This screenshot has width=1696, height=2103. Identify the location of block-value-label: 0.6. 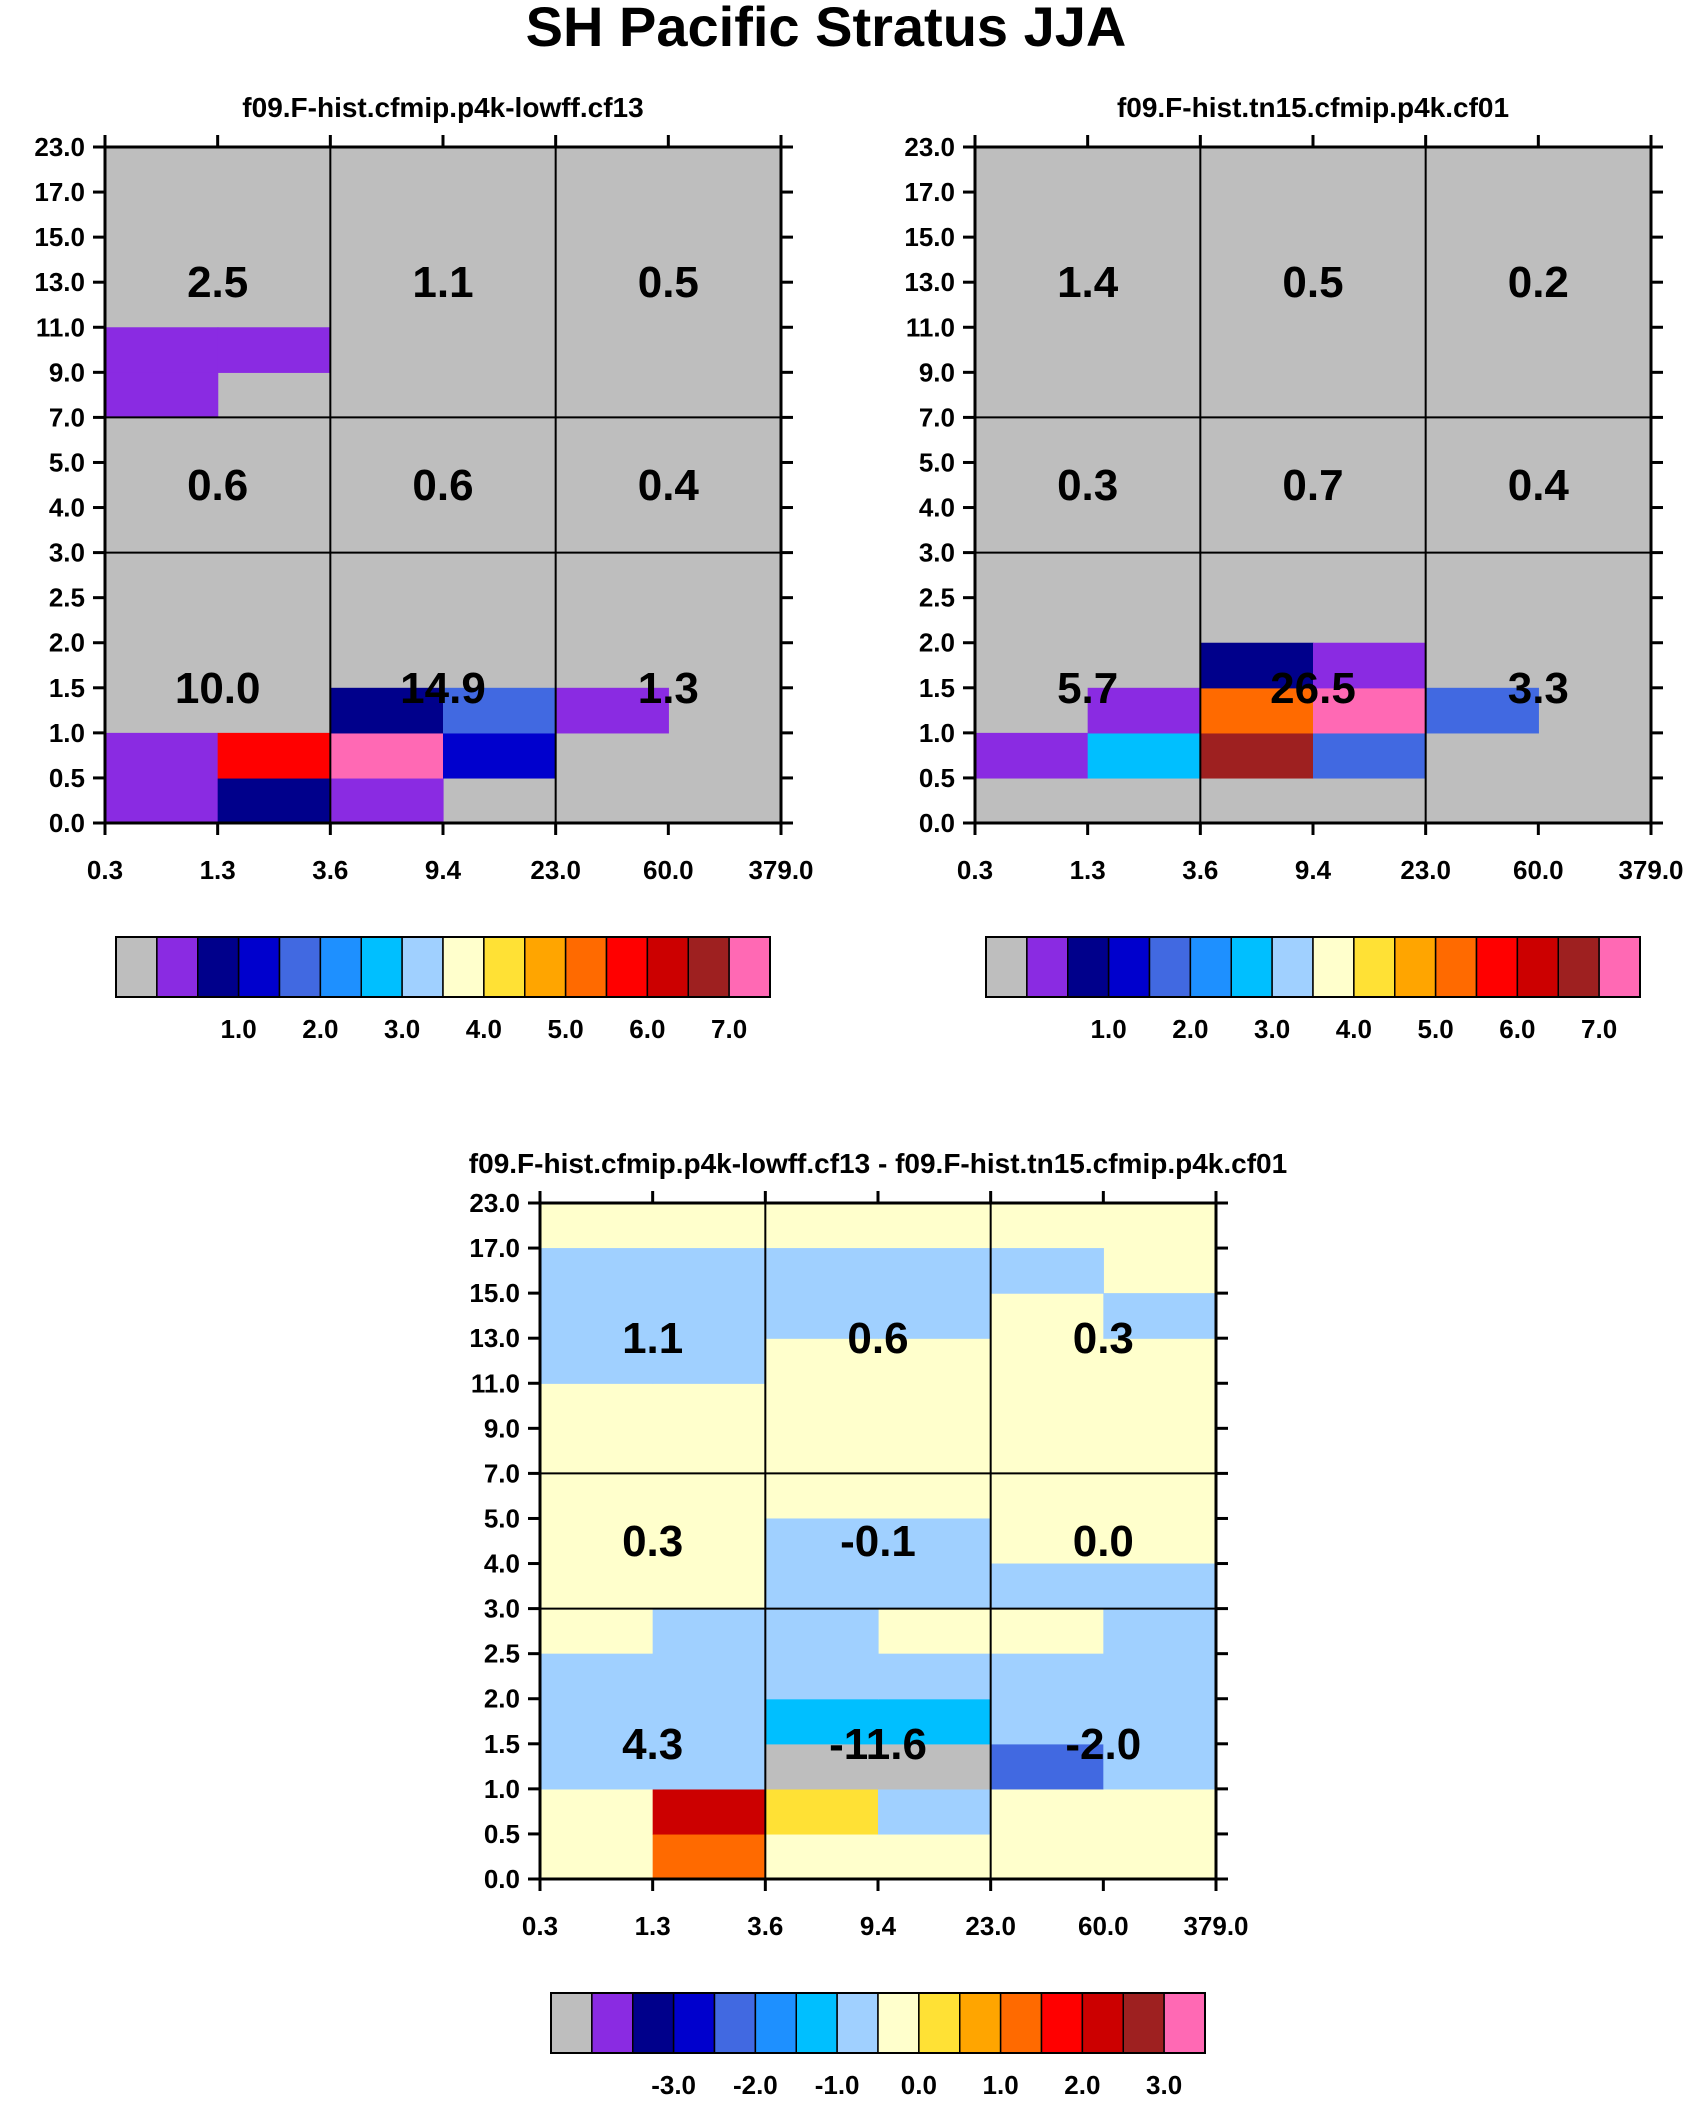
(217, 485).